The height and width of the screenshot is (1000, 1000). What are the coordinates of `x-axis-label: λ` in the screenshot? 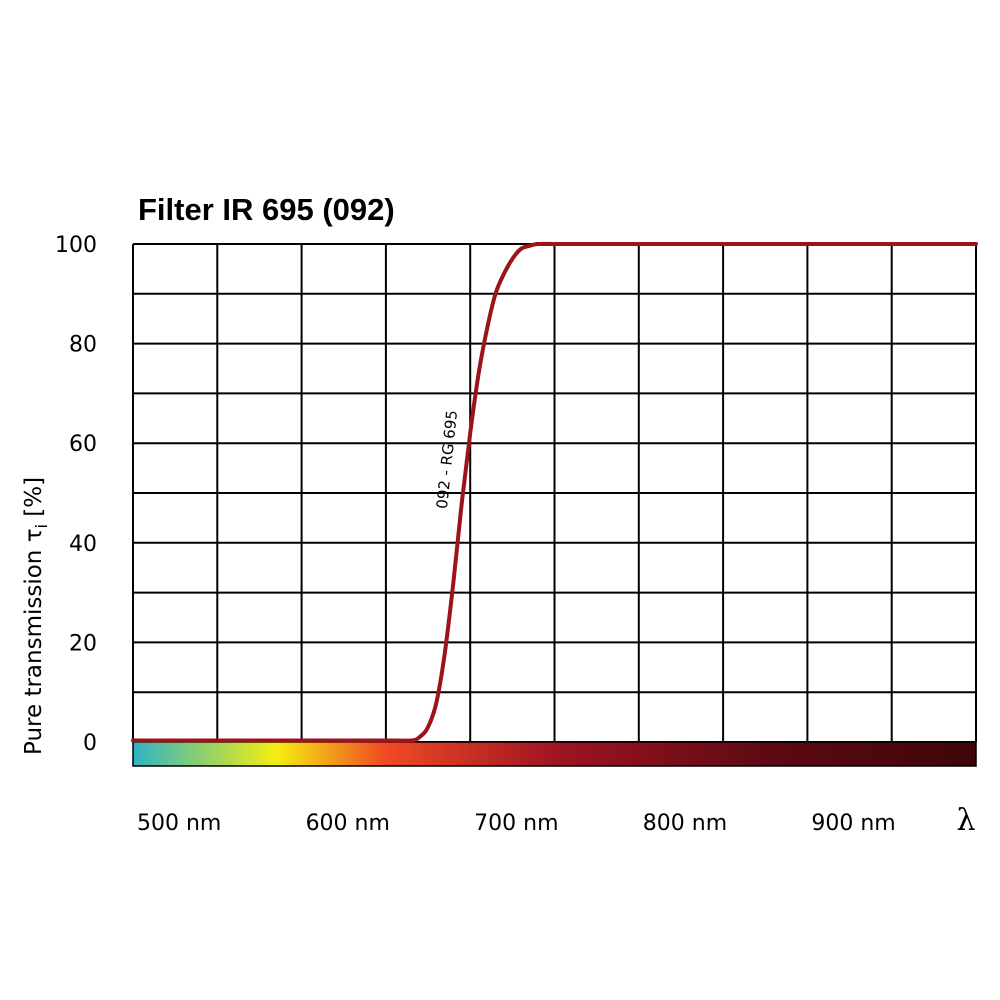 It's located at (965, 820).